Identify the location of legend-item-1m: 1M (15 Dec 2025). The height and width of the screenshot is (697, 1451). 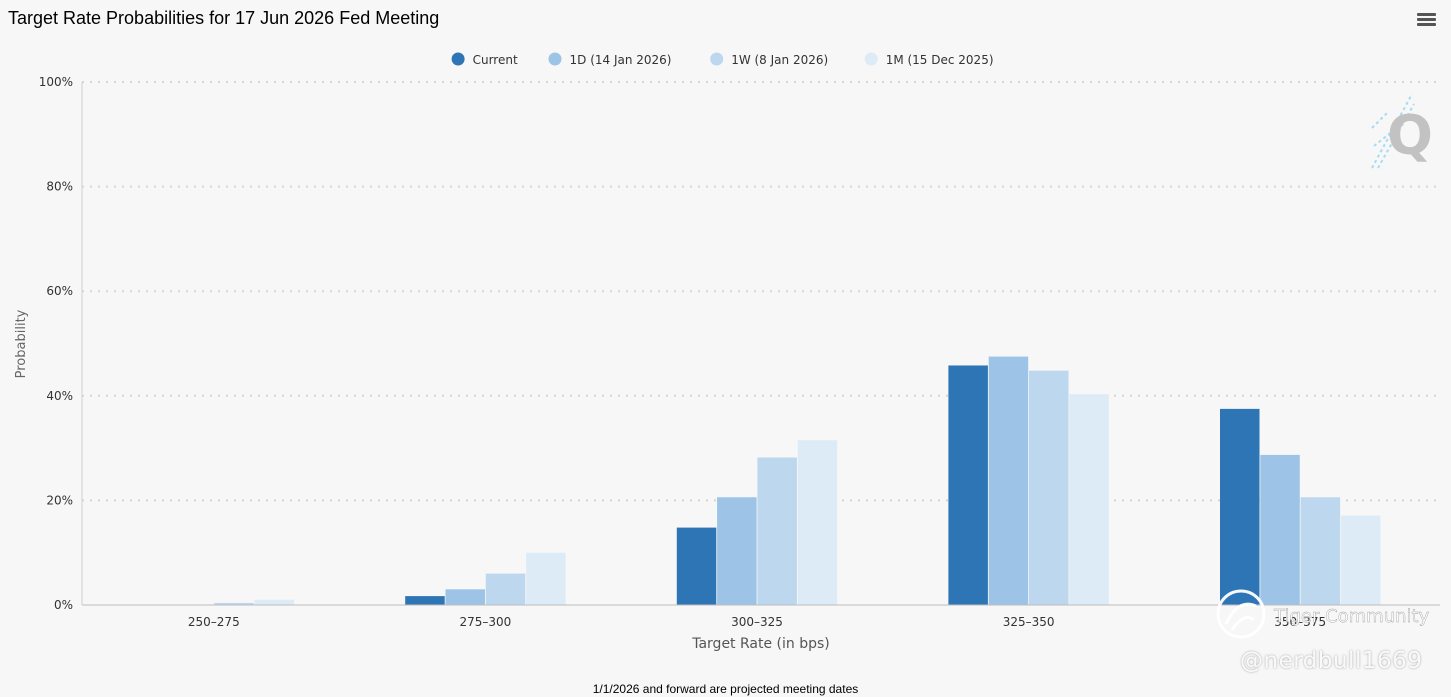
(929, 60).